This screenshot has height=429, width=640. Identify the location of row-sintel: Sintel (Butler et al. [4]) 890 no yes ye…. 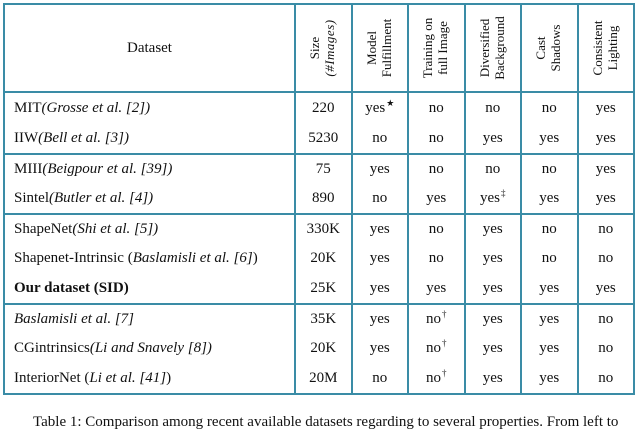
(319, 198).